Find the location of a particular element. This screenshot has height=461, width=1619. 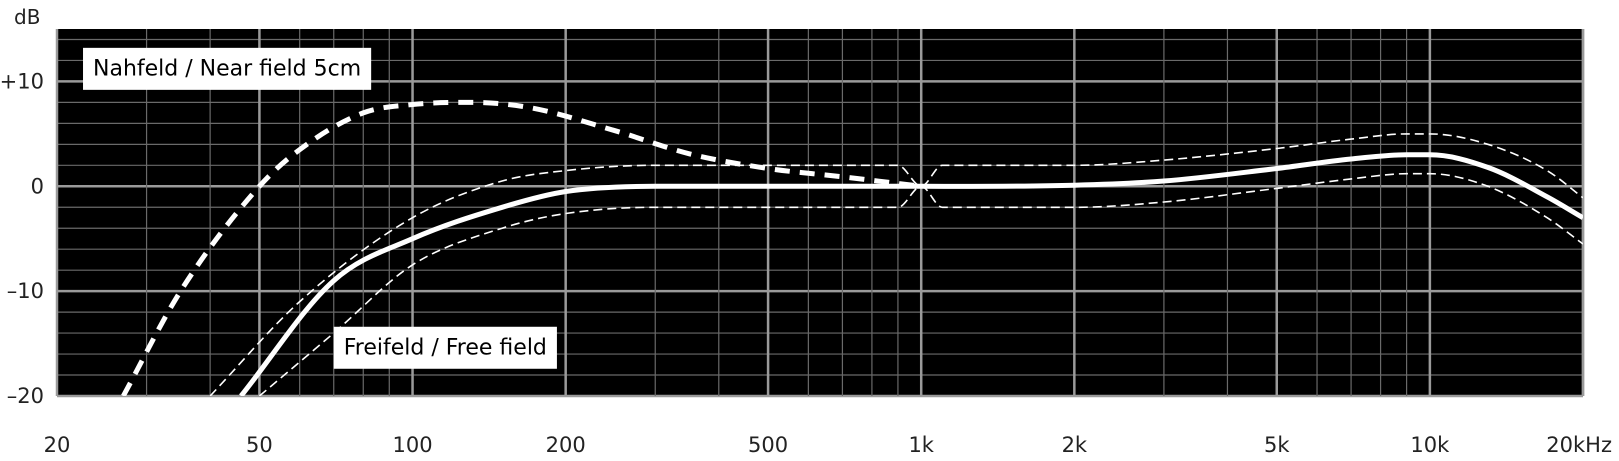

annotation-label: Nahfeld / Near field 5cm is located at coordinates (227, 68).